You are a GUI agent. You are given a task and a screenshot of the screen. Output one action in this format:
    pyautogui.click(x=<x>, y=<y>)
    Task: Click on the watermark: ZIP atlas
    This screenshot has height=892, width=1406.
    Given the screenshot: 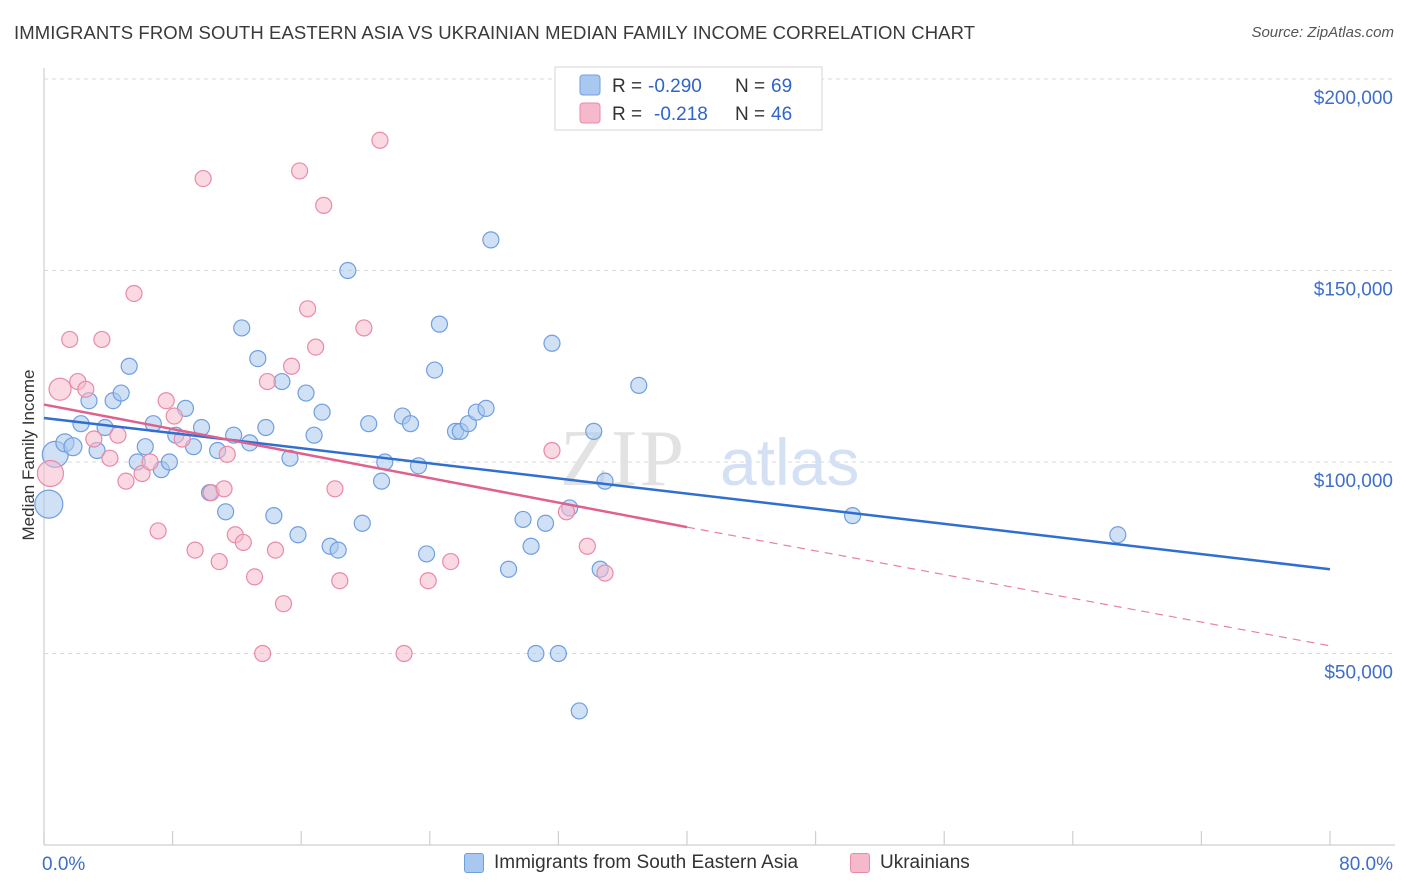 What is the action you would take?
    pyautogui.click(x=709, y=459)
    